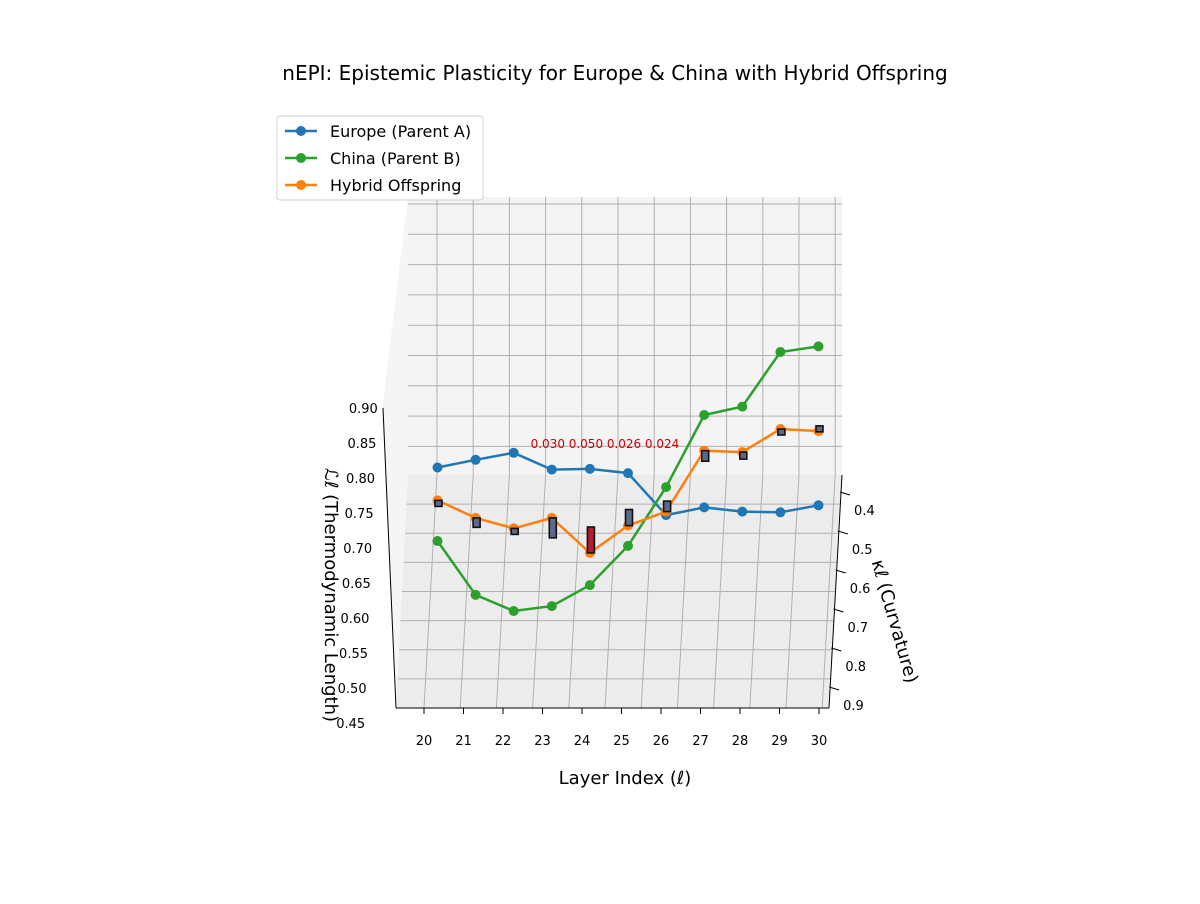  I want to click on kappa-tick-label: 0.8, so click(855, 667).